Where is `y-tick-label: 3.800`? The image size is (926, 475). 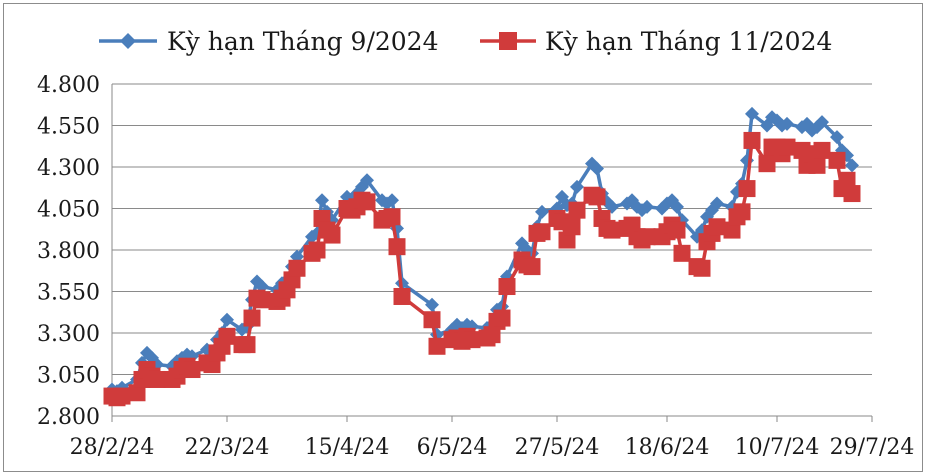 y-tick-label: 3.800 is located at coordinates (68, 251).